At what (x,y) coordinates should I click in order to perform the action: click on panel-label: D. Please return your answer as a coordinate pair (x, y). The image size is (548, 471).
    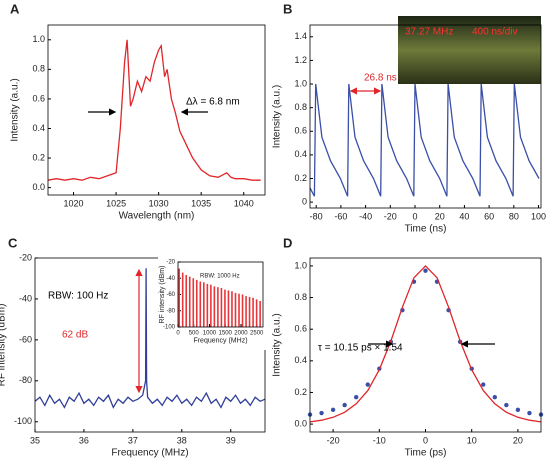
    Looking at the image, I should click on (287, 242).